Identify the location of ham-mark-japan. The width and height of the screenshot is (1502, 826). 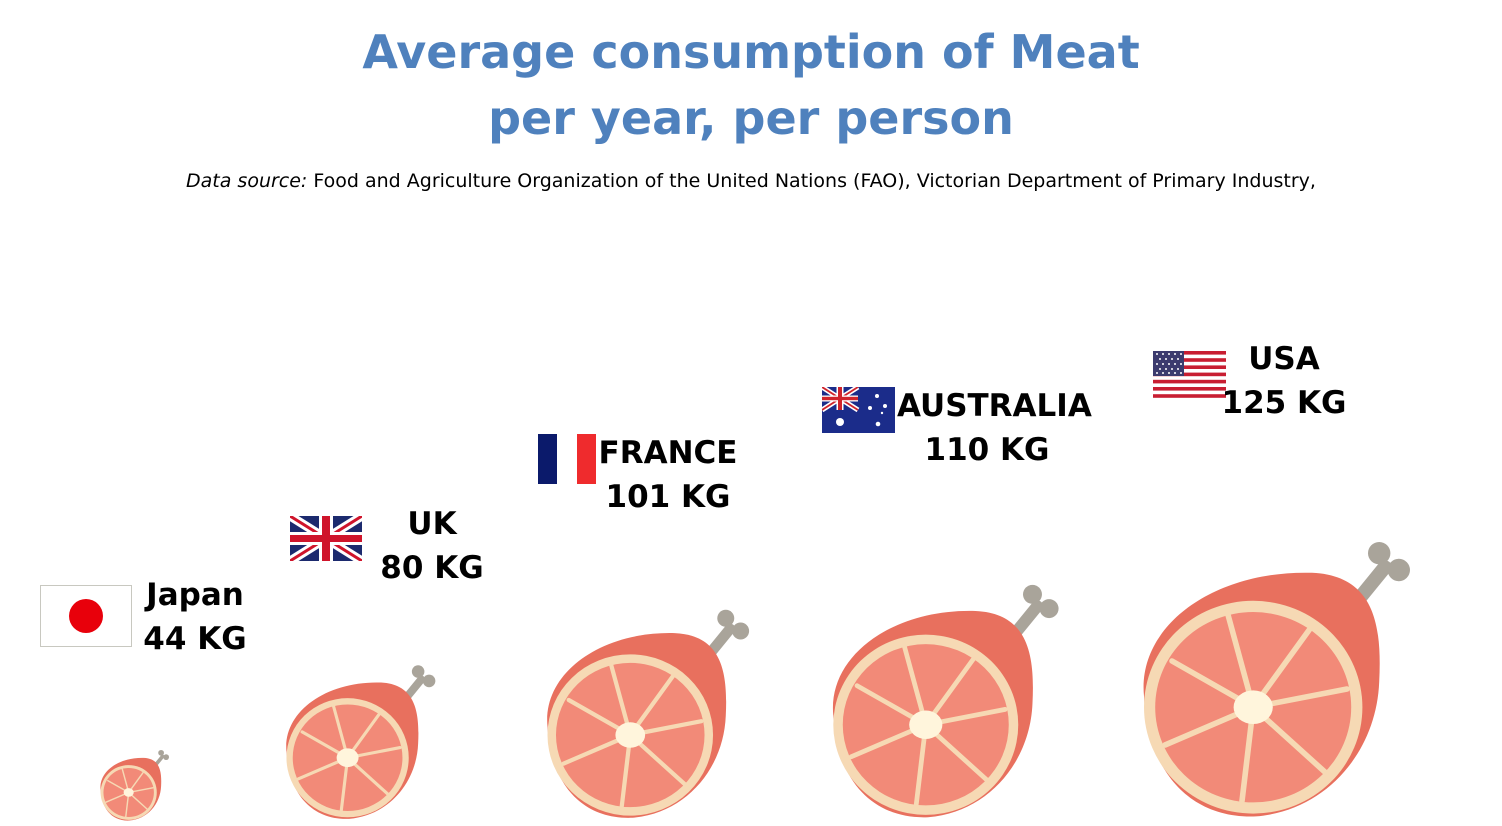
(135, 785).